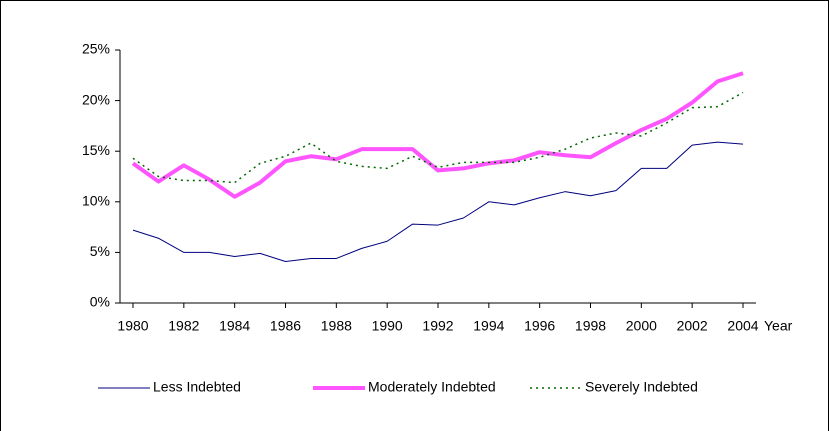  What do you see at coordinates (641, 387) in the screenshot?
I see `legend-label: Severely Indebted` at bounding box center [641, 387].